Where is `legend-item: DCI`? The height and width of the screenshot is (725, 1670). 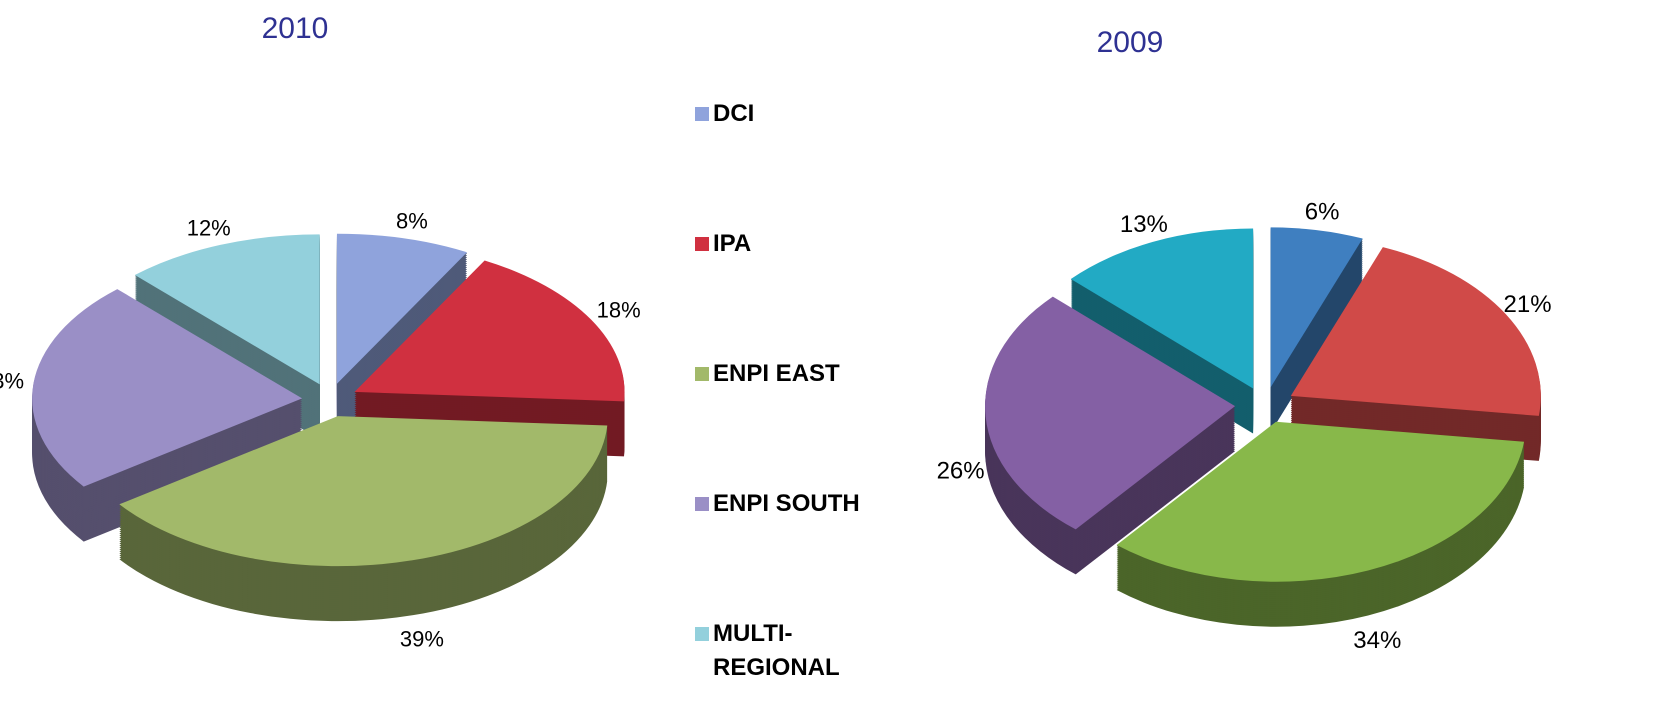
legend-item: DCI is located at coordinates (789, 115).